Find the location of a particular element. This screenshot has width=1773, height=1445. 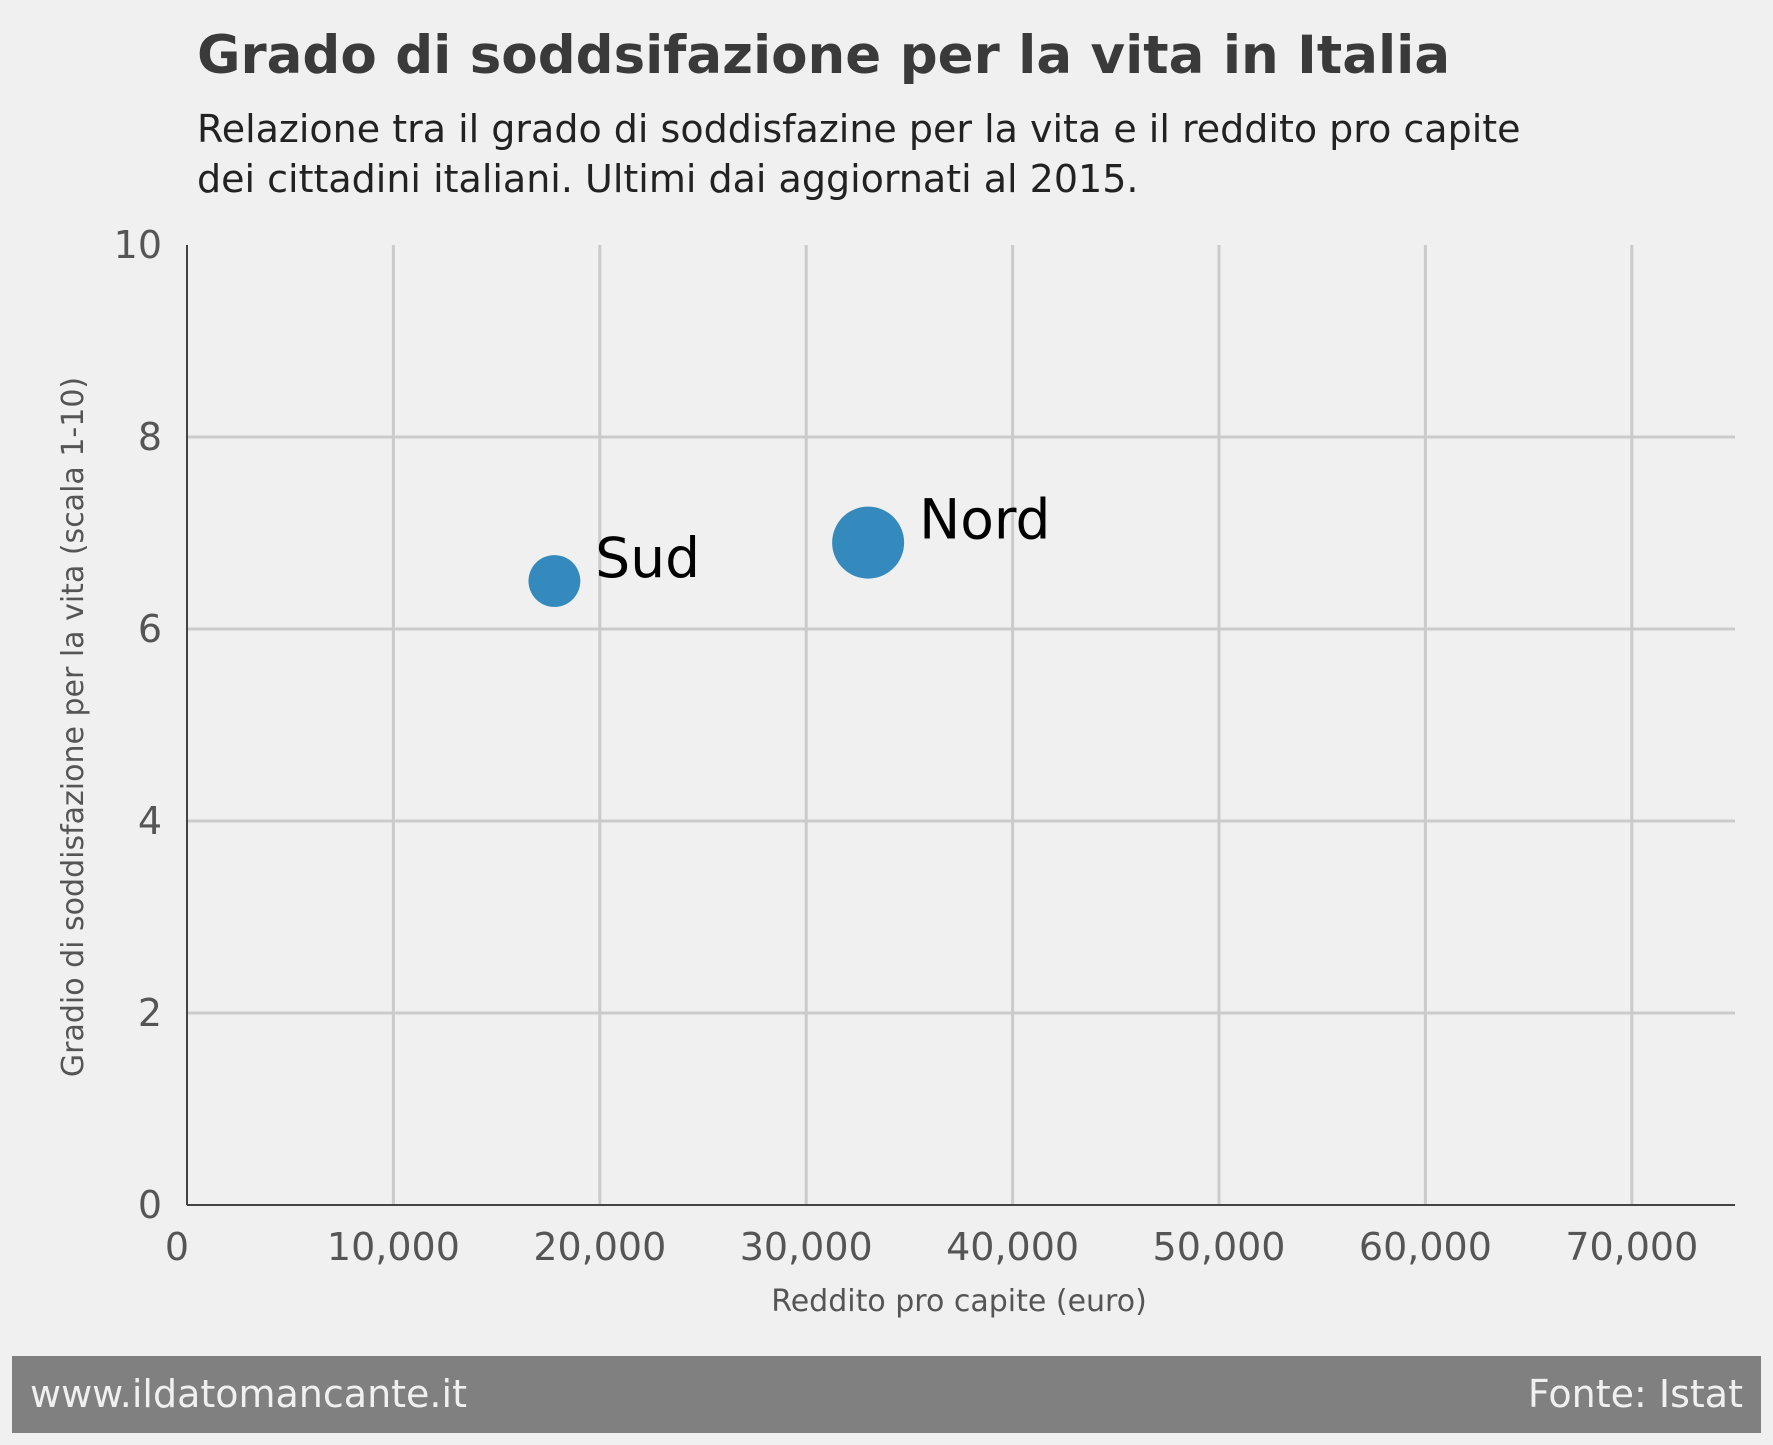

x-tick-label: 40,000 is located at coordinates (1012, 1247).